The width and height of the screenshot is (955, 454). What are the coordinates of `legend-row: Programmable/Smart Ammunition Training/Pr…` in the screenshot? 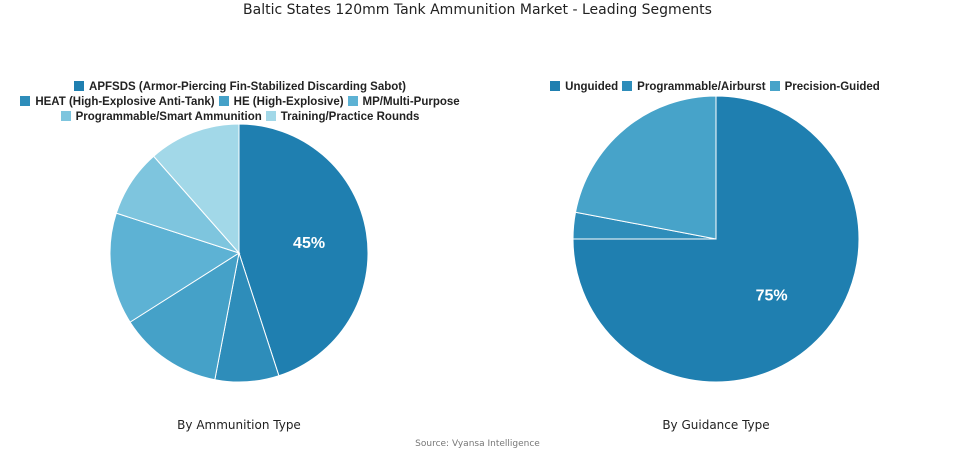 It's located at (240, 117).